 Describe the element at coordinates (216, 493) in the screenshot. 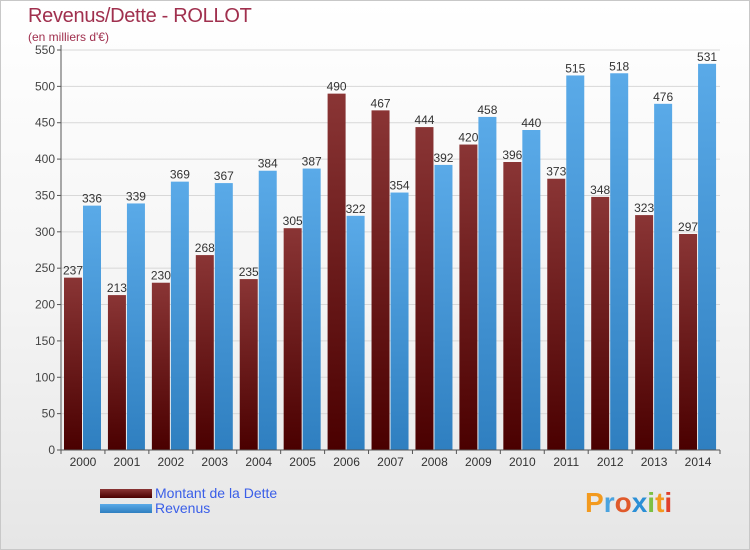

I see `legend-label-dette: Montant de la Dette` at that location.